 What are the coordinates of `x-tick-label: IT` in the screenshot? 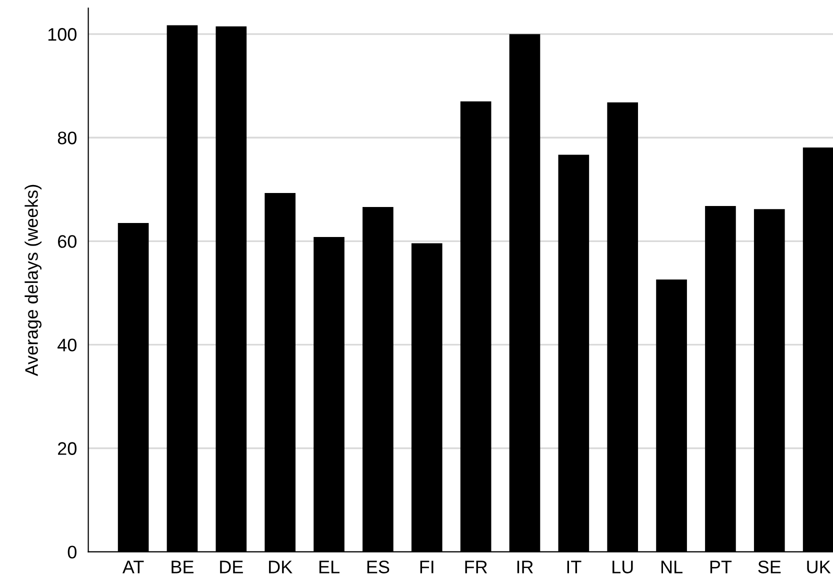 It's located at (574, 567).